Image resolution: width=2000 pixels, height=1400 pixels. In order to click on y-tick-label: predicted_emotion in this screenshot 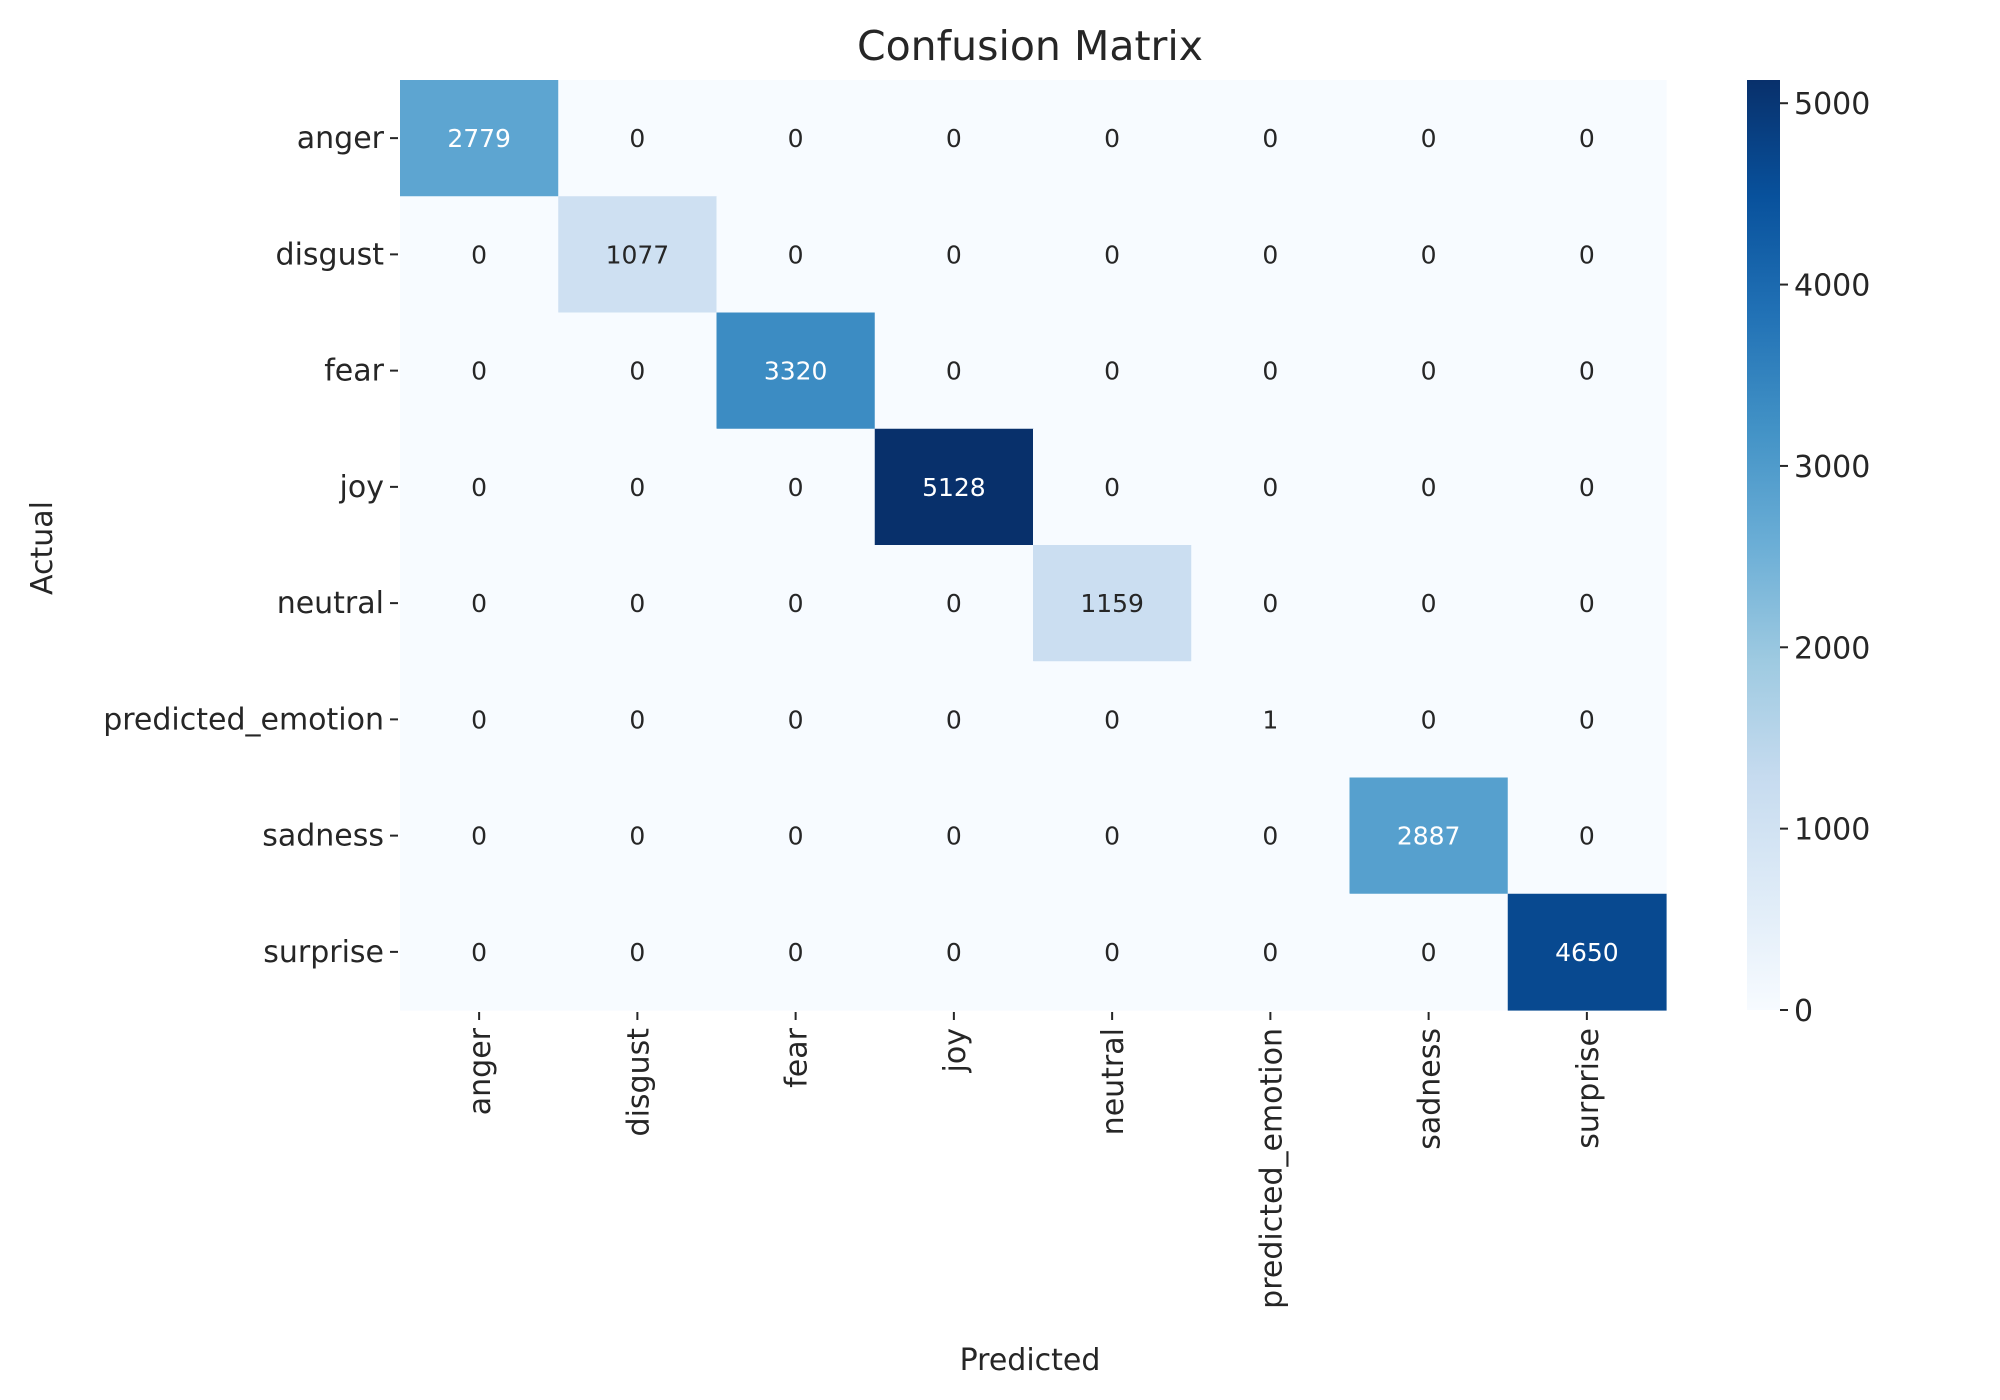, I will do `click(243, 719)`.